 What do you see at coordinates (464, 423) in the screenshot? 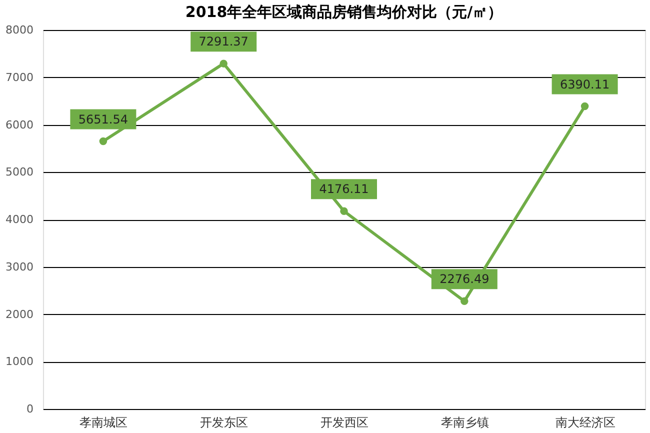
I see `x-tick-label: 孝南乡镇` at bounding box center [464, 423].